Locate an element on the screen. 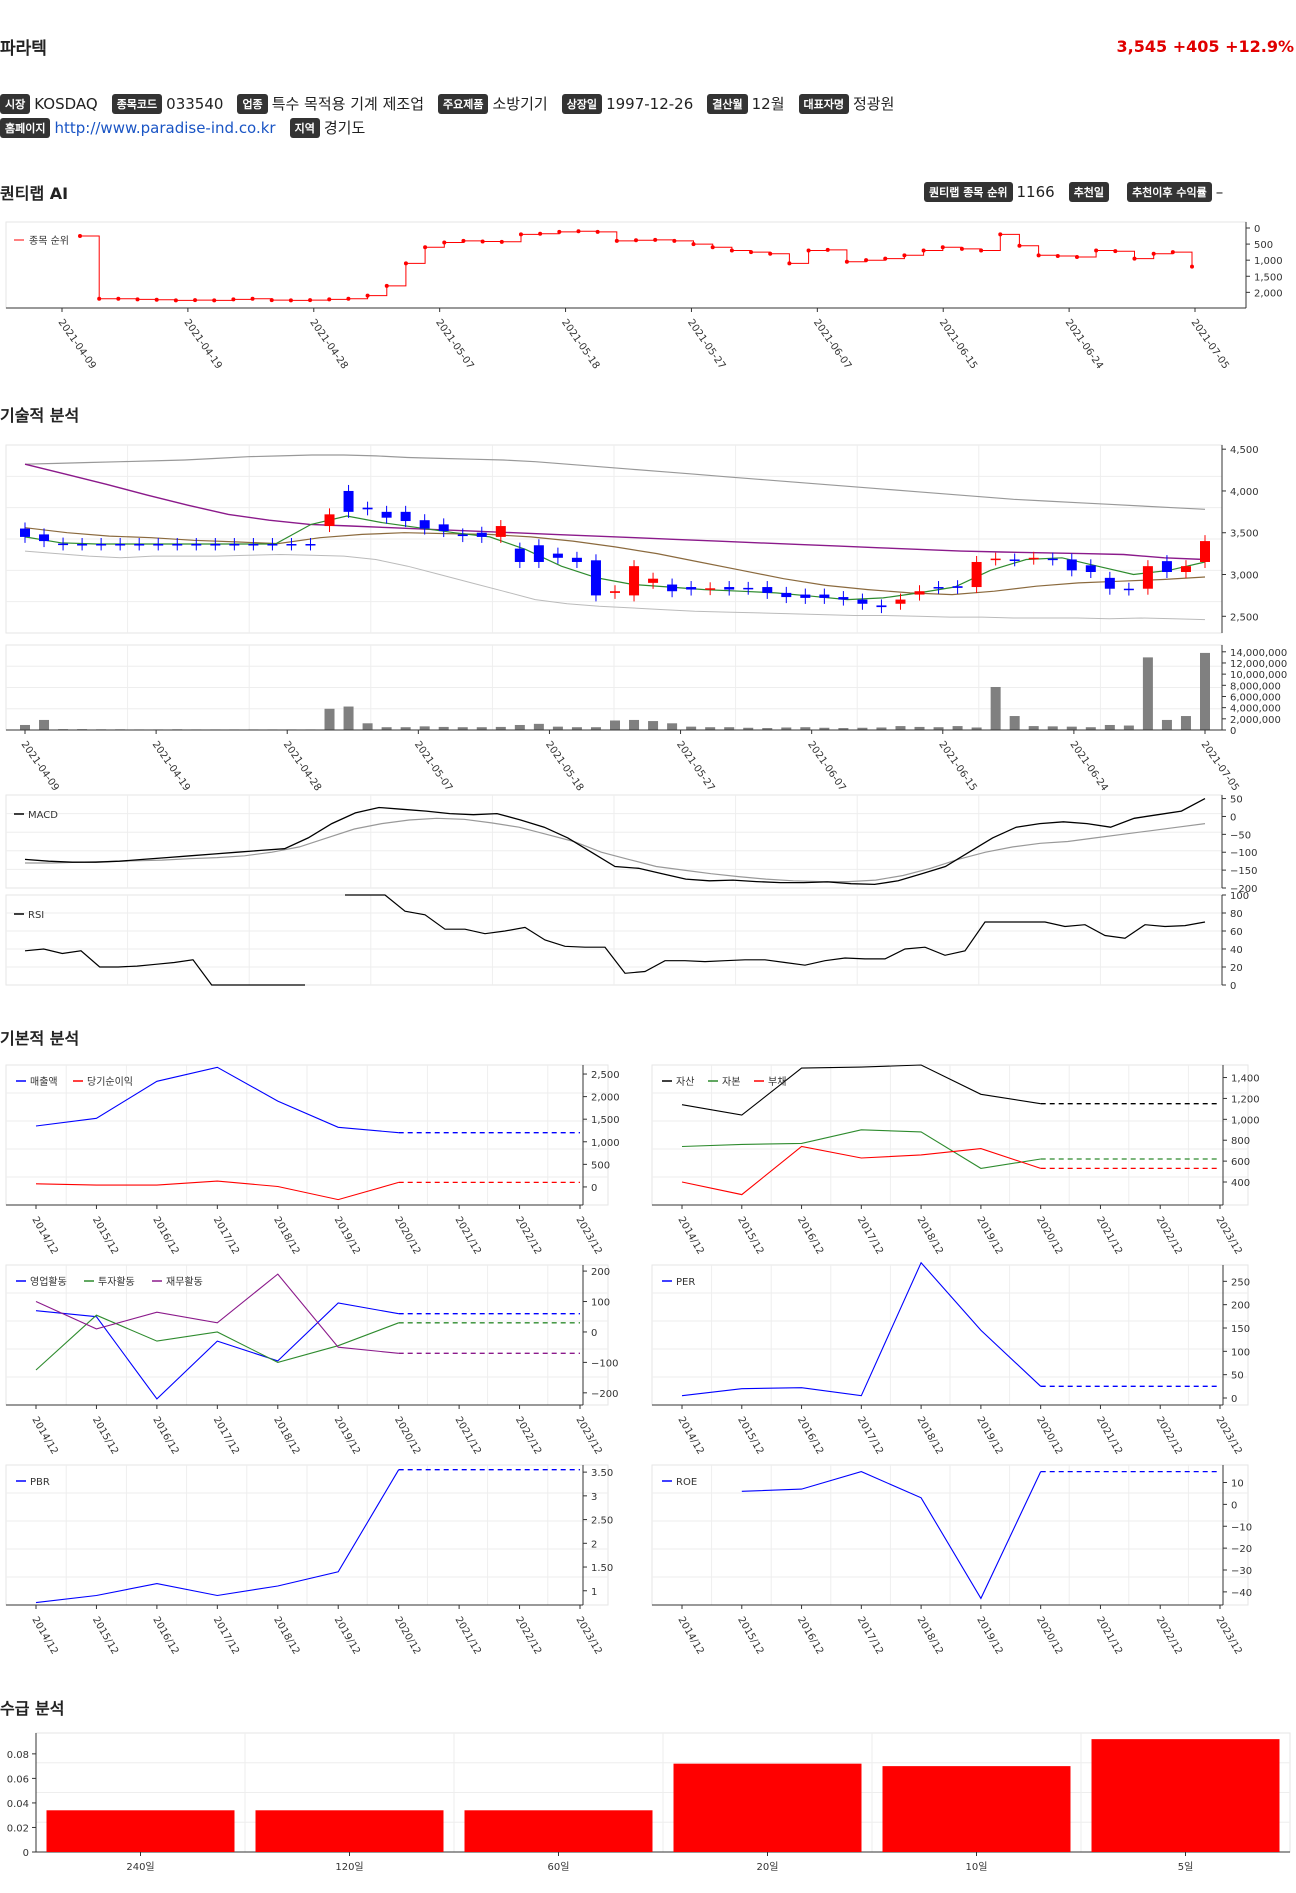 The image size is (1296, 1893). x-tick-label: 2018/12 is located at coordinates (286, 1635).